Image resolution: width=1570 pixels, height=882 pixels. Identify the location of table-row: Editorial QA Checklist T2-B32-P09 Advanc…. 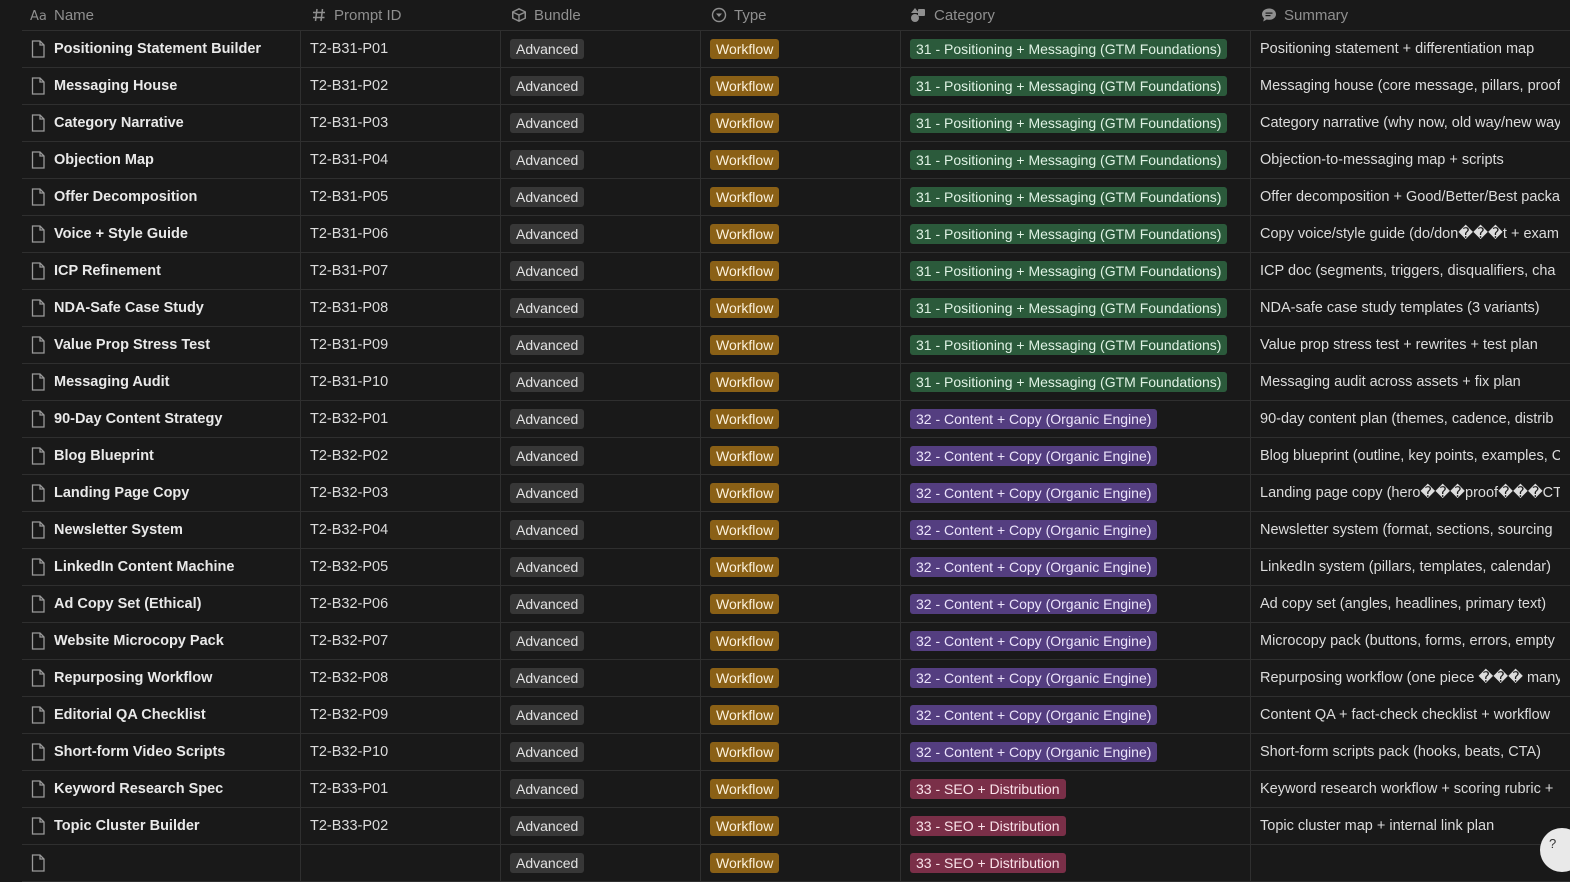
(796, 715).